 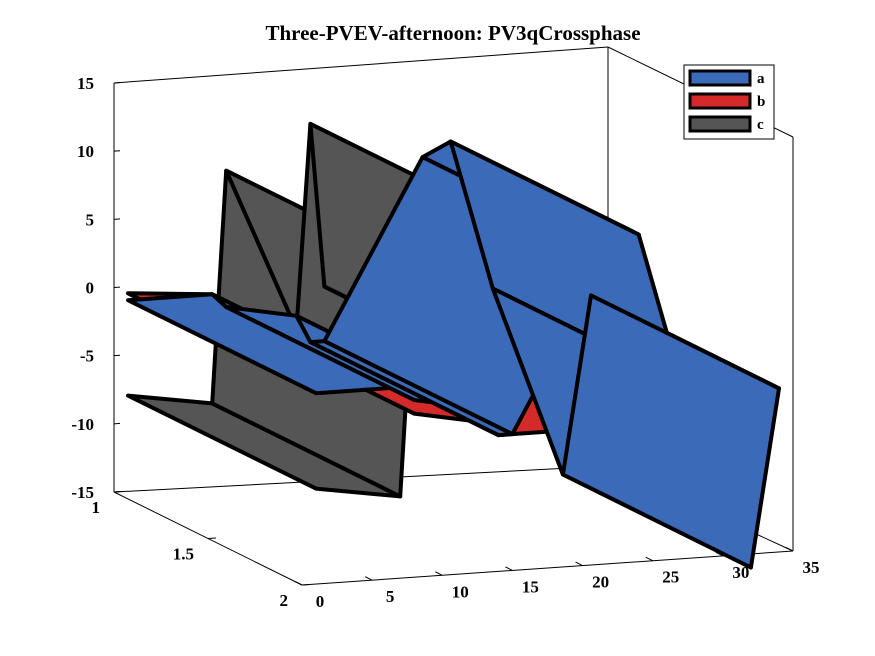 What do you see at coordinates (361, 65) in the screenshot?
I see `axis-back-top-edge` at bounding box center [361, 65].